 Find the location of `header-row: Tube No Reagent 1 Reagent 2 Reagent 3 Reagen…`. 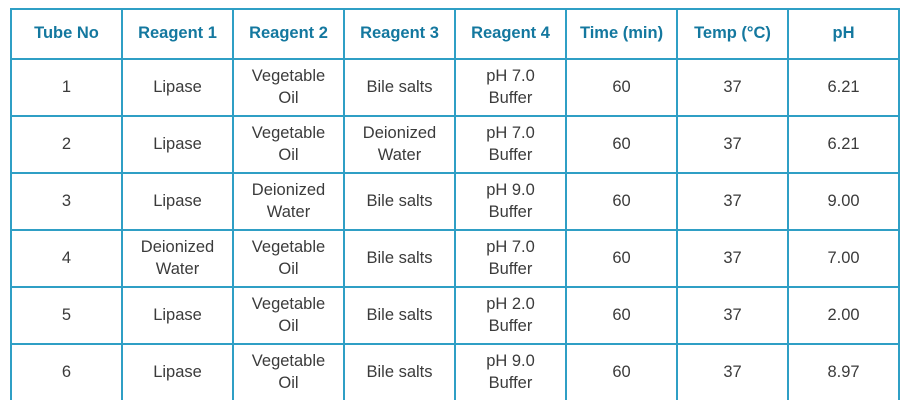

header-row: Tube No Reagent 1 Reagent 2 Reagent 3 Reagen… is located at coordinates (455, 34).